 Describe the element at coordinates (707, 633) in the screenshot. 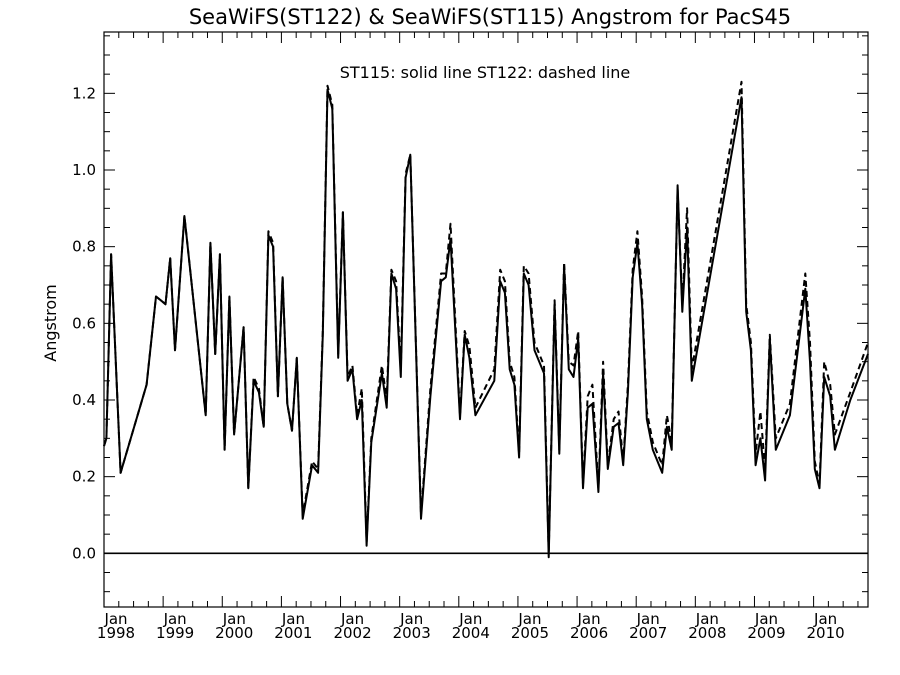

I see `x-tick-label-year: 2008` at that location.